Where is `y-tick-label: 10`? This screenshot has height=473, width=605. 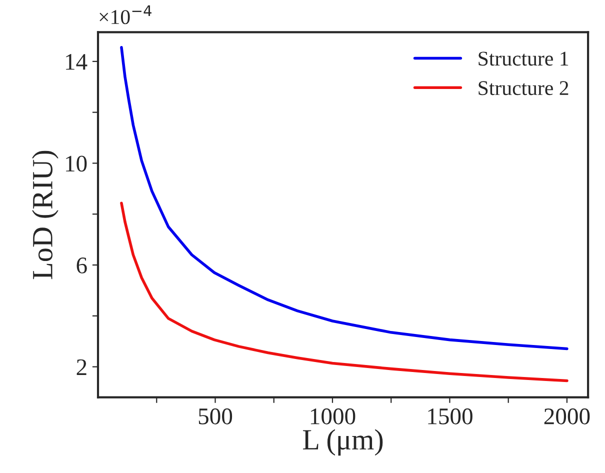 y-tick-label: 10 is located at coordinates (76, 164).